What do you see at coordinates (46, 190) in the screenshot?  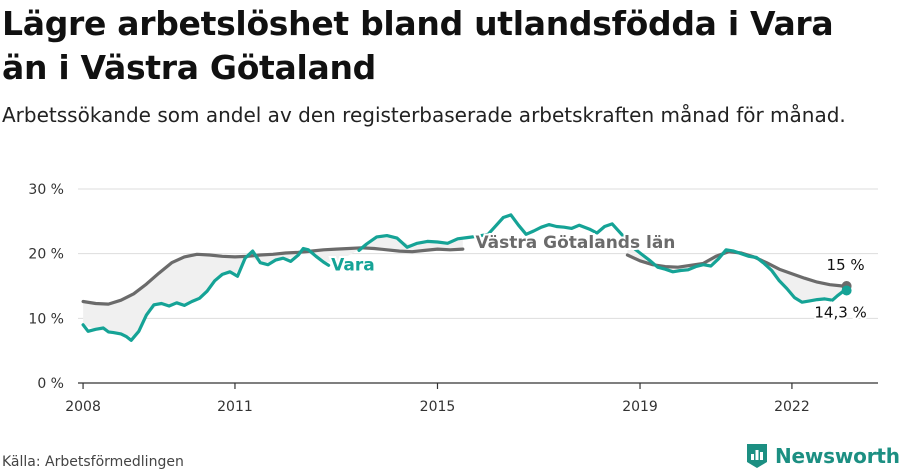 I see `y-tick-label: 30 %` at bounding box center [46, 190].